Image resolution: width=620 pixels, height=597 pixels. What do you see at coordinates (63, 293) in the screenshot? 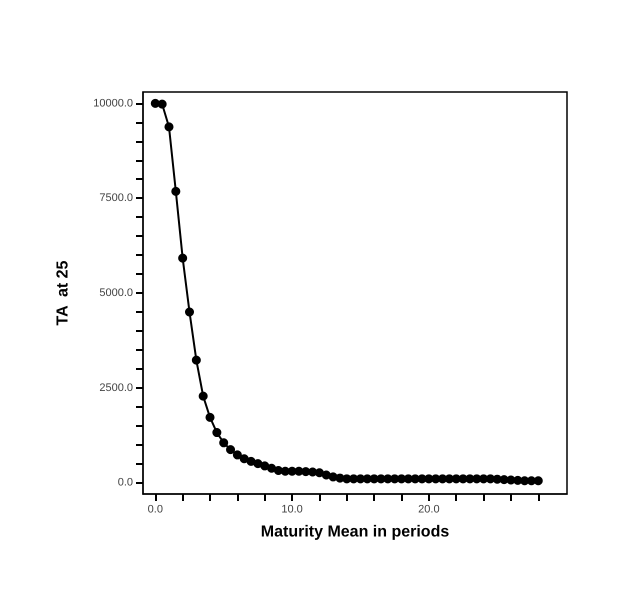
I see `y-axis-title: TA at 25` at bounding box center [63, 293].